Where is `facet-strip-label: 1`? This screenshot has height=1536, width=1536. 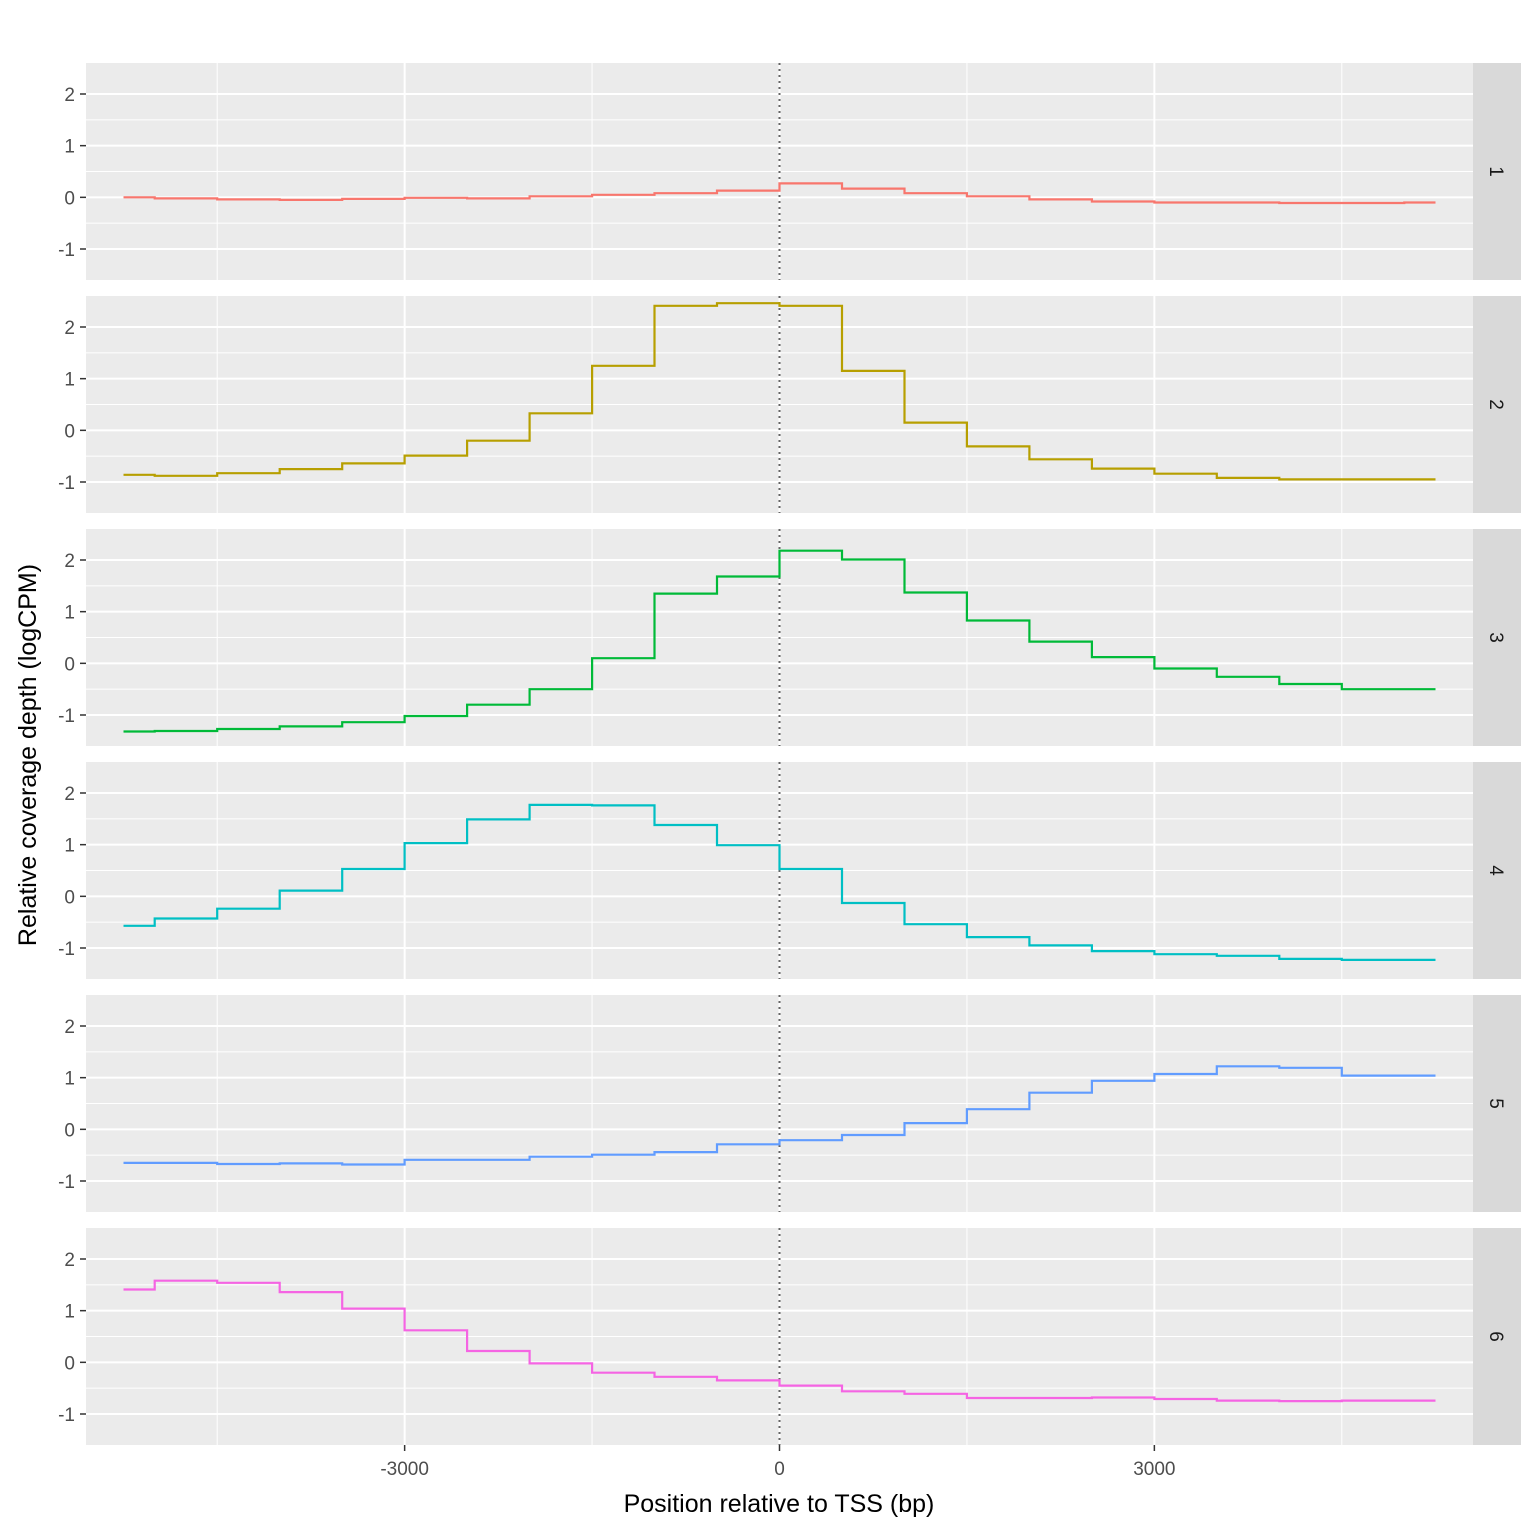 facet-strip-label: 1 is located at coordinates (1495, 171).